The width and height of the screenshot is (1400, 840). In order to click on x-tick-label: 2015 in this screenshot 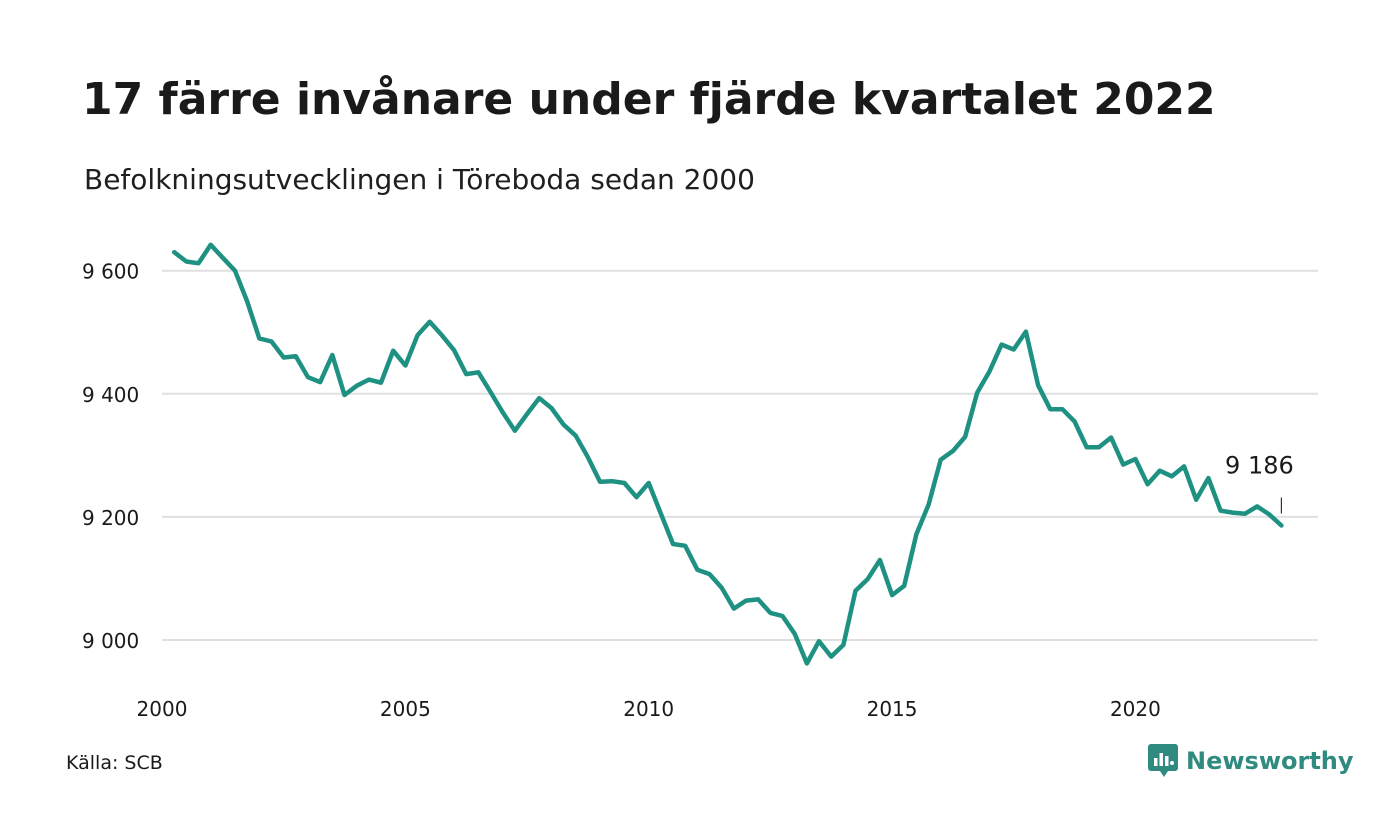, I will do `click(892, 709)`.